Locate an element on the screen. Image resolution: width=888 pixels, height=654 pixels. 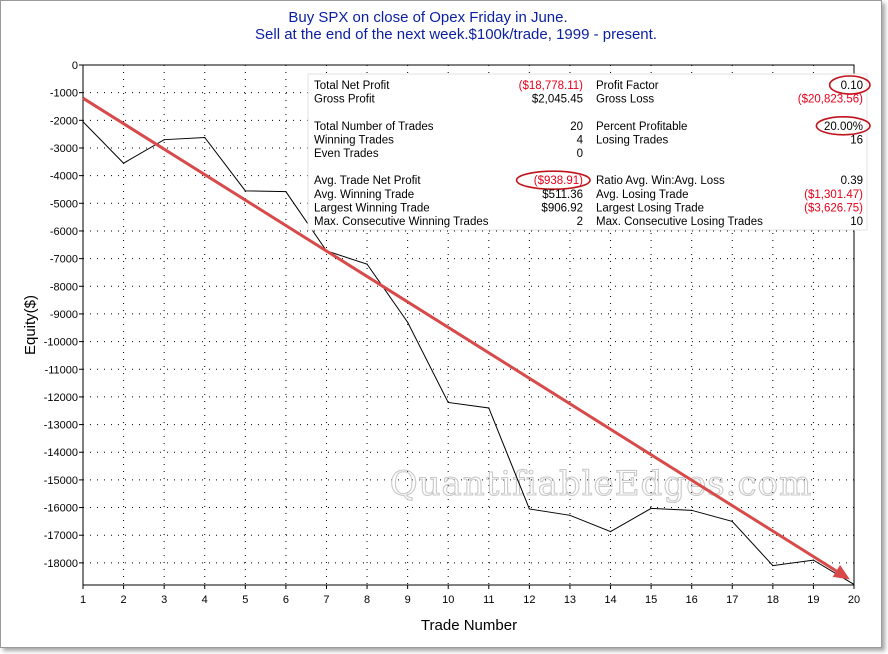
y-tick-label: -9000 is located at coordinates (64, 315).